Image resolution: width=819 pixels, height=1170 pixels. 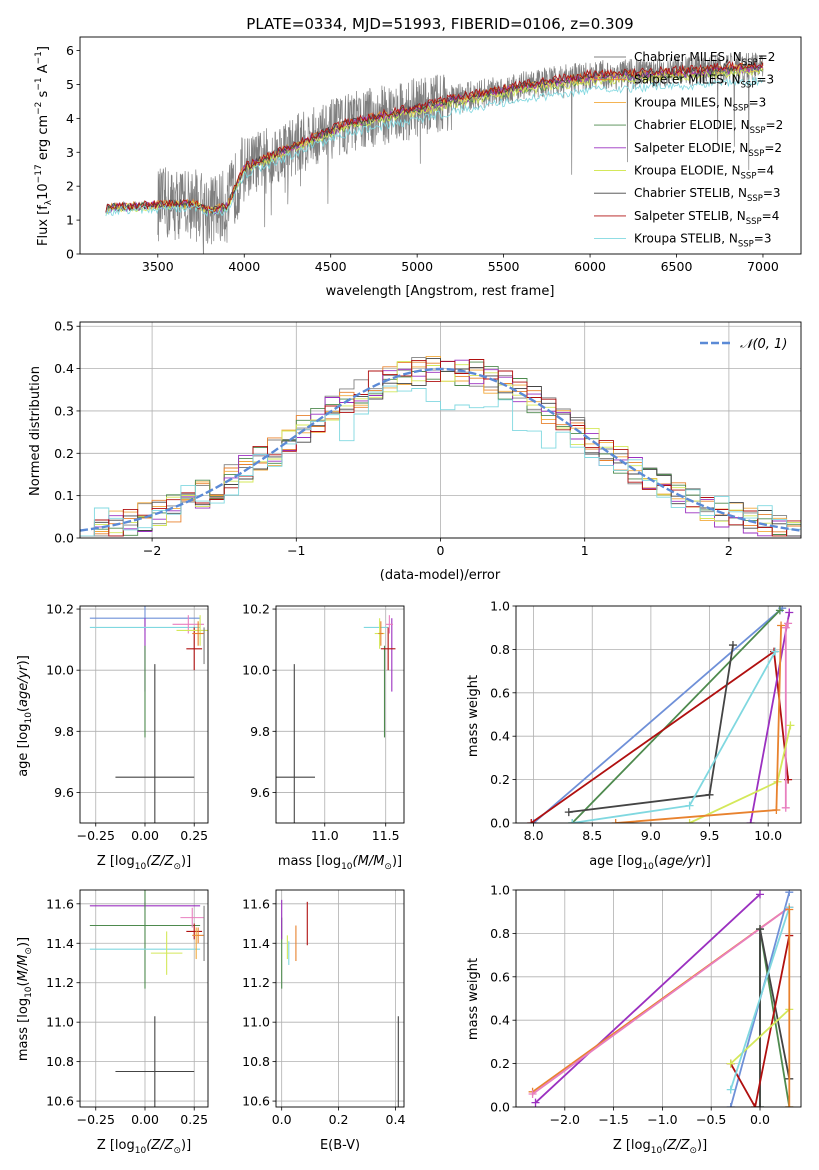 What do you see at coordinates (296, 550) in the screenshot?
I see `residuals-xtick-label: −1` at bounding box center [296, 550].